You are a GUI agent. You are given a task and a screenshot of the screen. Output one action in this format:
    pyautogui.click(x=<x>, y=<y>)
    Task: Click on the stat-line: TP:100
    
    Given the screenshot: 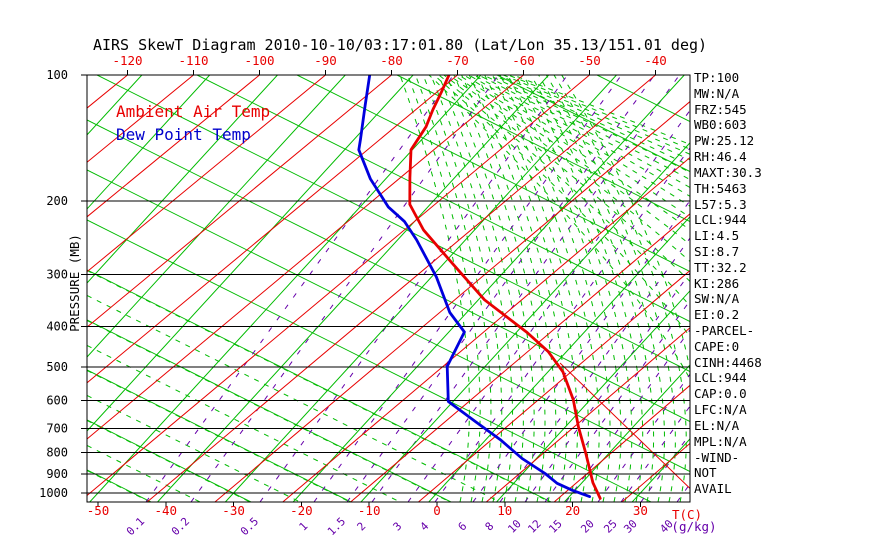 What is the action you would take?
    pyautogui.click(x=717, y=77)
    